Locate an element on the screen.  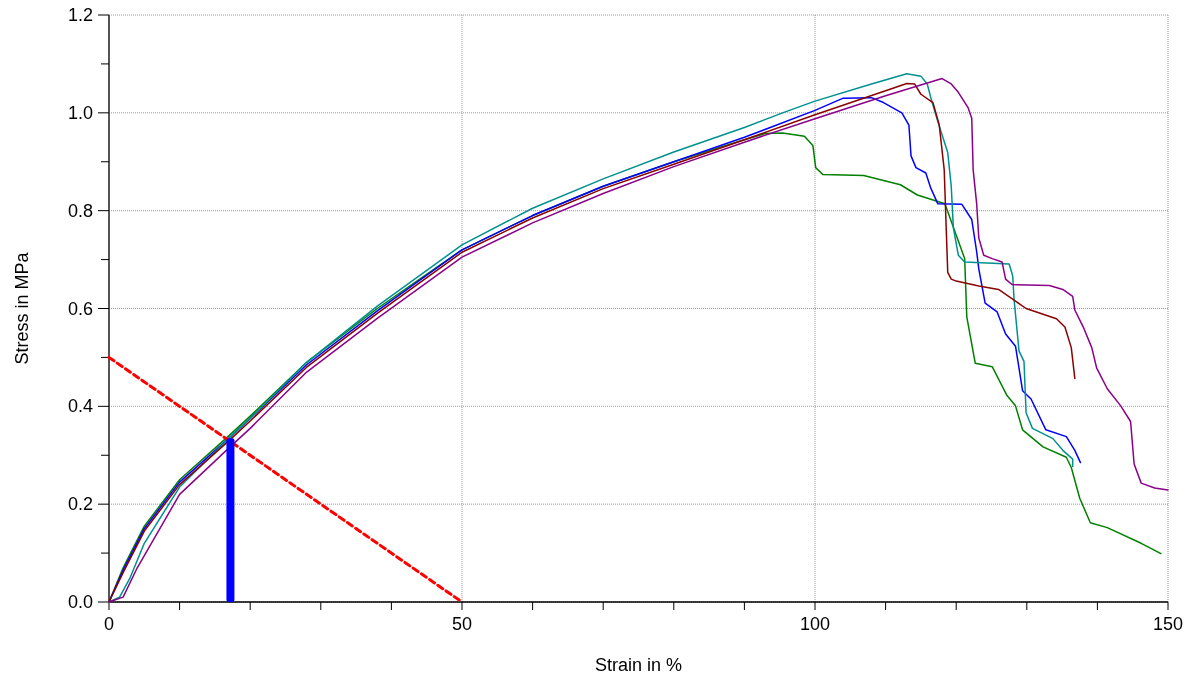
x-tick-label: 150 is located at coordinates (1168, 624).